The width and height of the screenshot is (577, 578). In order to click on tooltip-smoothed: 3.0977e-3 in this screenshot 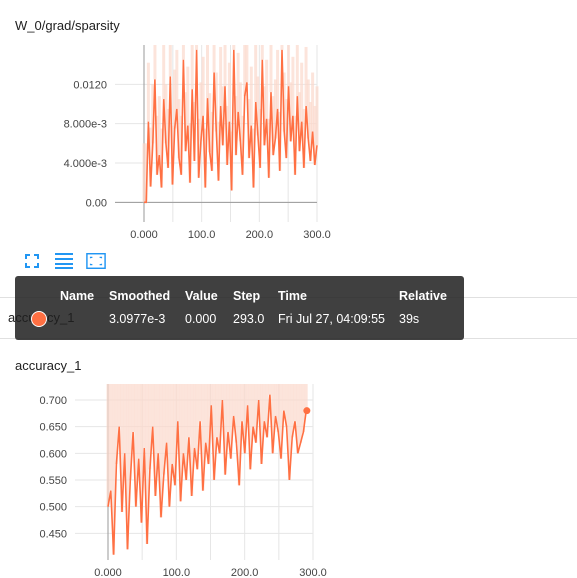, I will do `click(137, 319)`.